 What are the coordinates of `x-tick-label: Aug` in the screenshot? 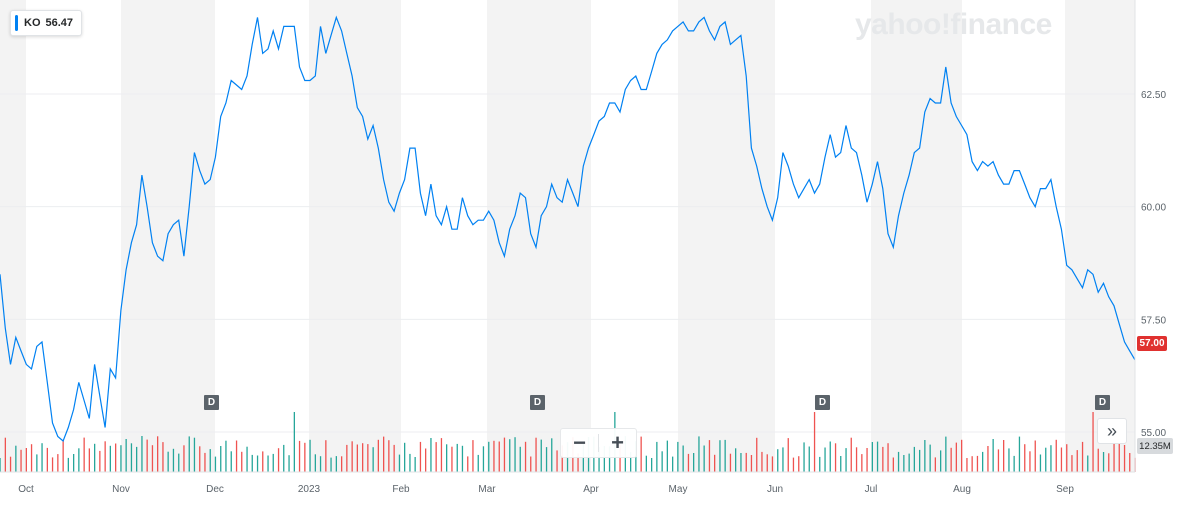 It's located at (962, 489).